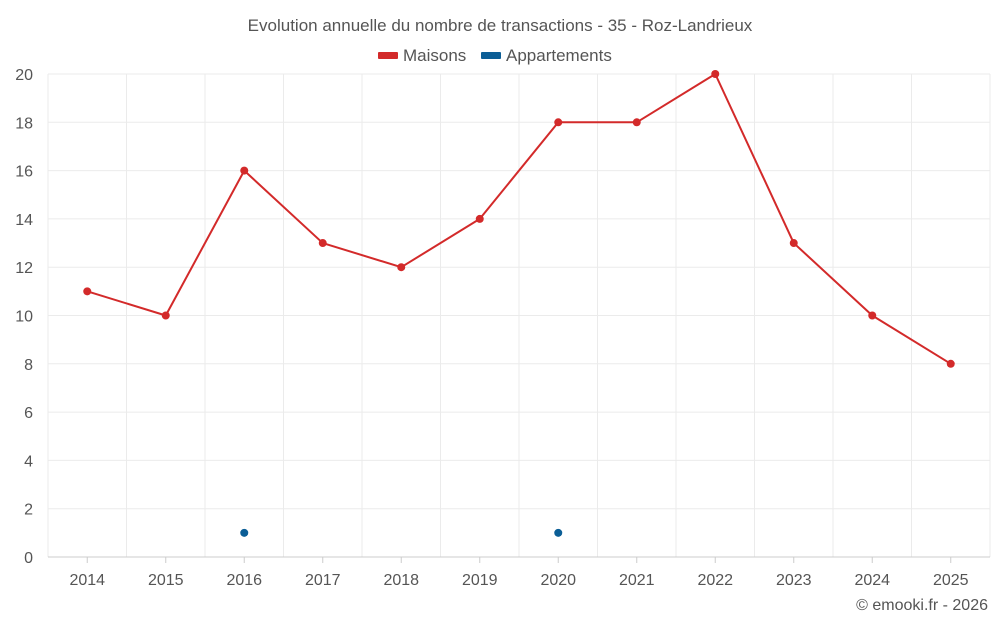 The image size is (1000, 625). What do you see at coordinates (28, 365) in the screenshot?
I see `y-tick-label: 8` at bounding box center [28, 365].